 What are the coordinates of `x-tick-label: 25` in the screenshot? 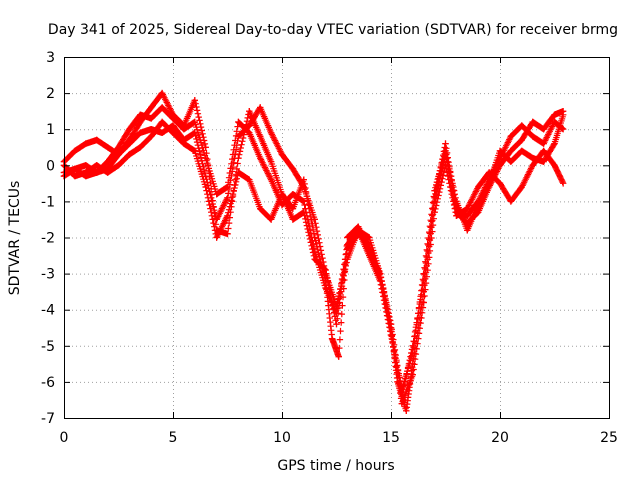 It's located at (609, 438).